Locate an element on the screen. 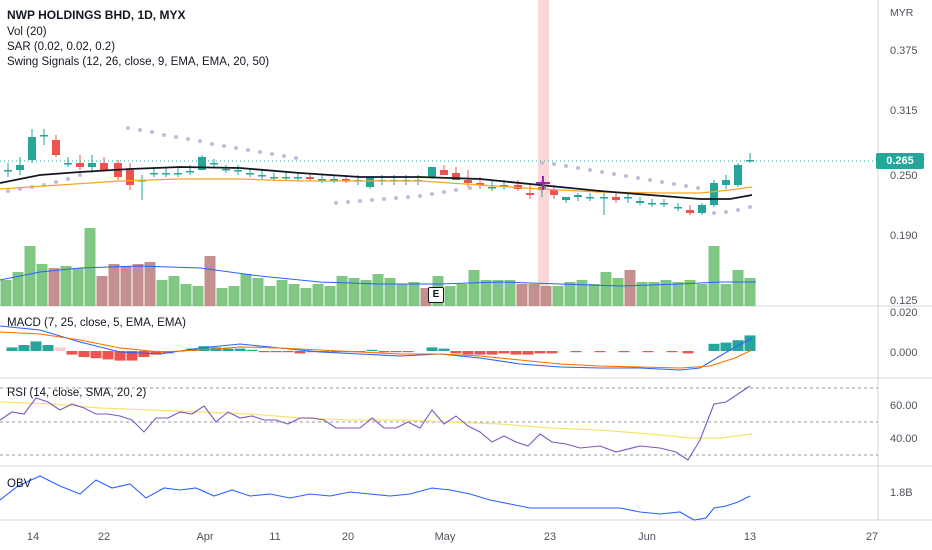 The image size is (932, 550). price-tick-label: 0.190 is located at coordinates (904, 236).